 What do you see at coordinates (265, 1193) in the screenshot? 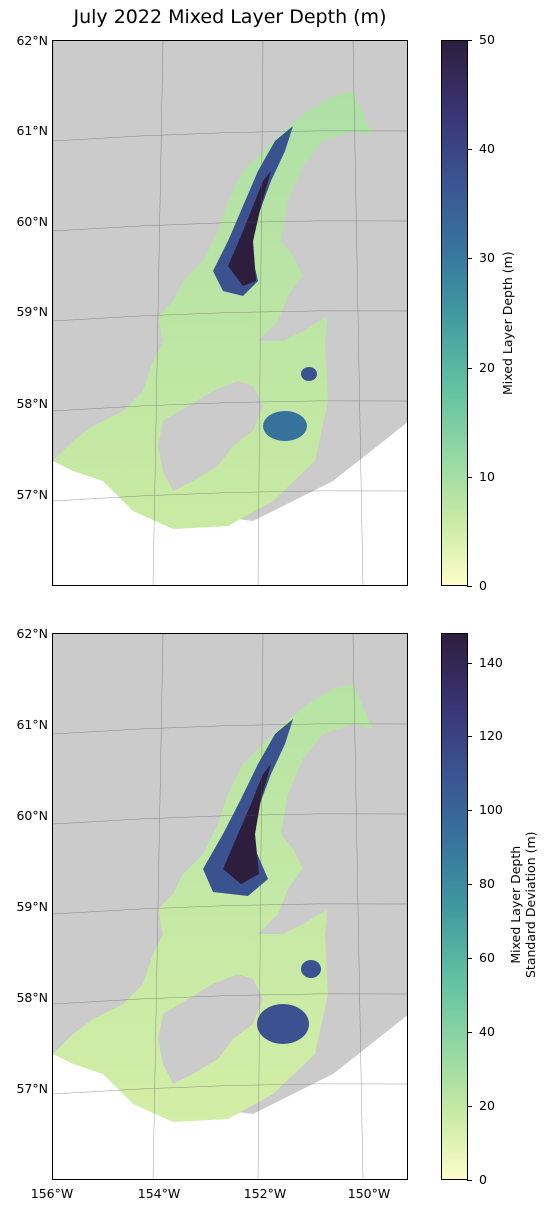
I see `lon-label: 152°W` at bounding box center [265, 1193].